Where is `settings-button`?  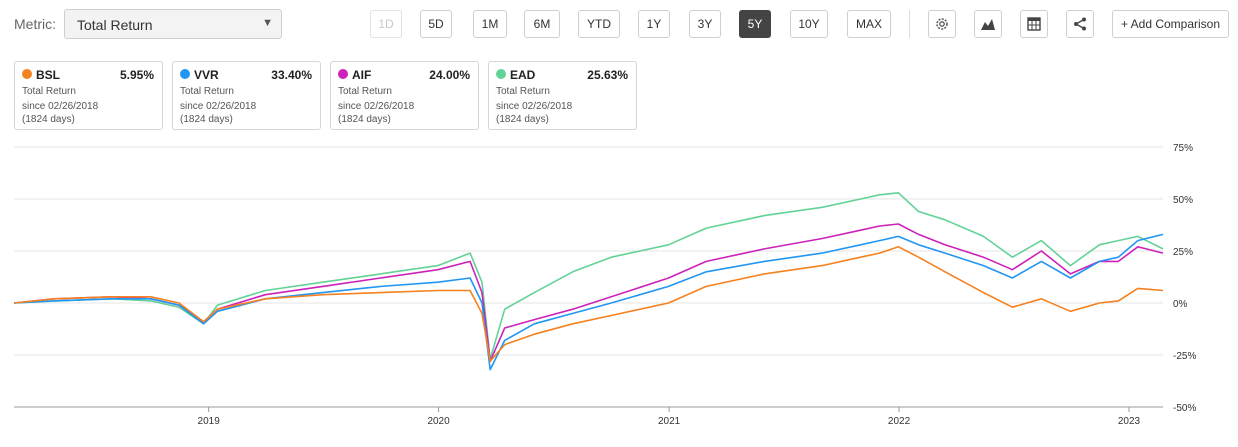
settings-button is located at coordinates (942, 24).